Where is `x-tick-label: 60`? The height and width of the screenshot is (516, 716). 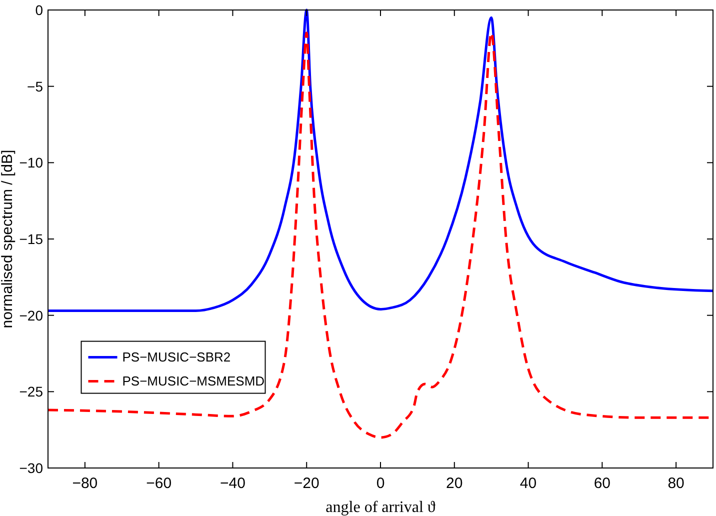
x-tick-label: 60 is located at coordinates (602, 483).